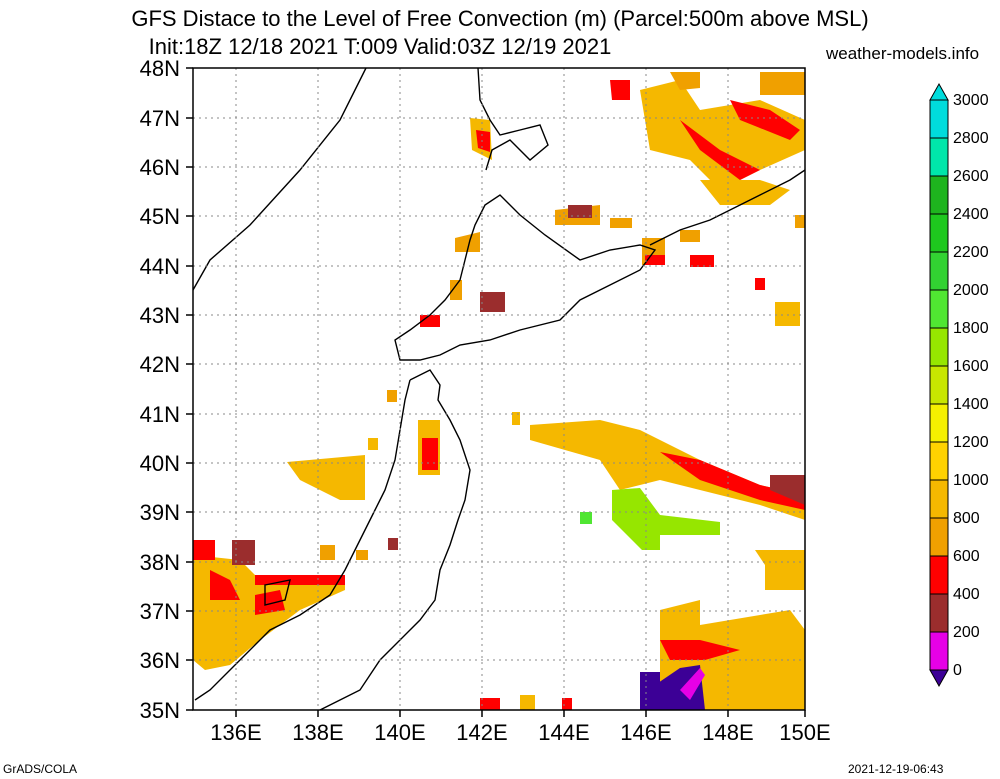 The width and height of the screenshot is (1000, 779). I want to click on coast-sado, so click(277, 592).